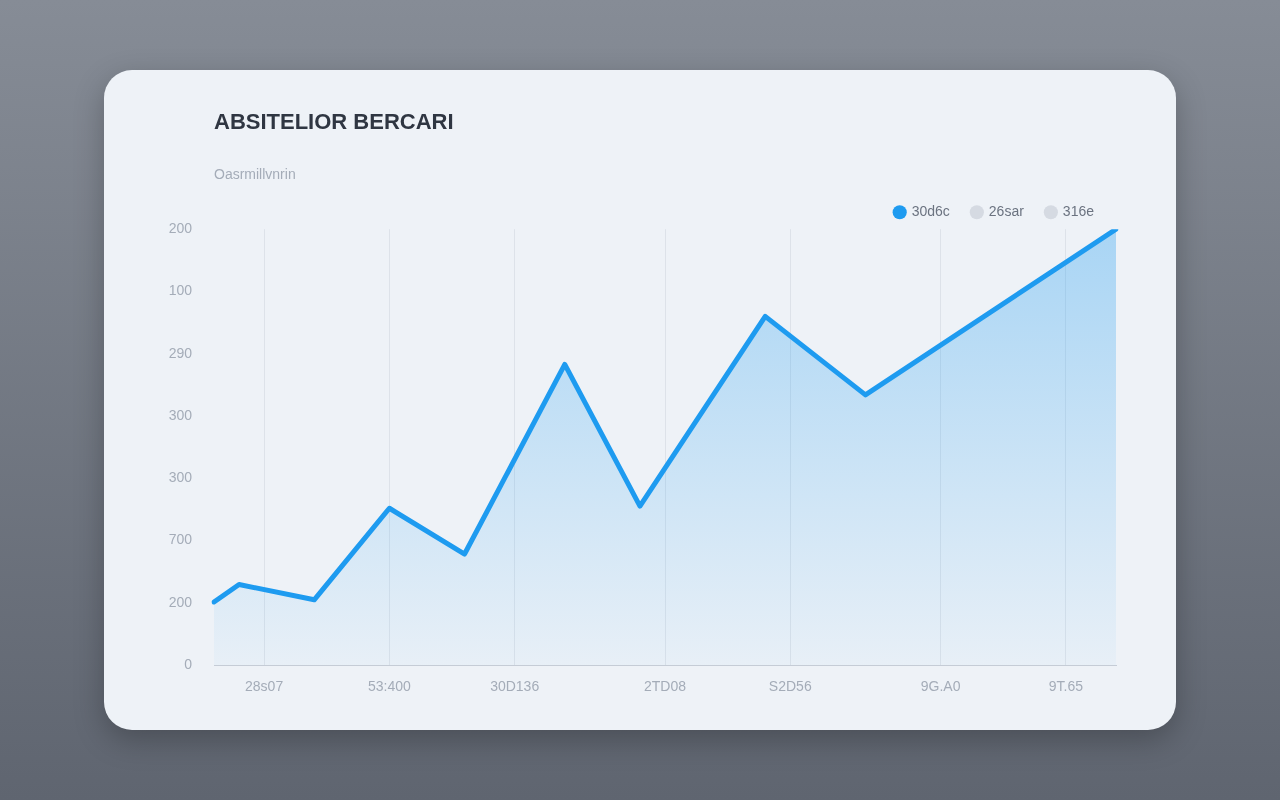  I want to click on chart-title: ABSITELIOR BERCARI, so click(334, 122).